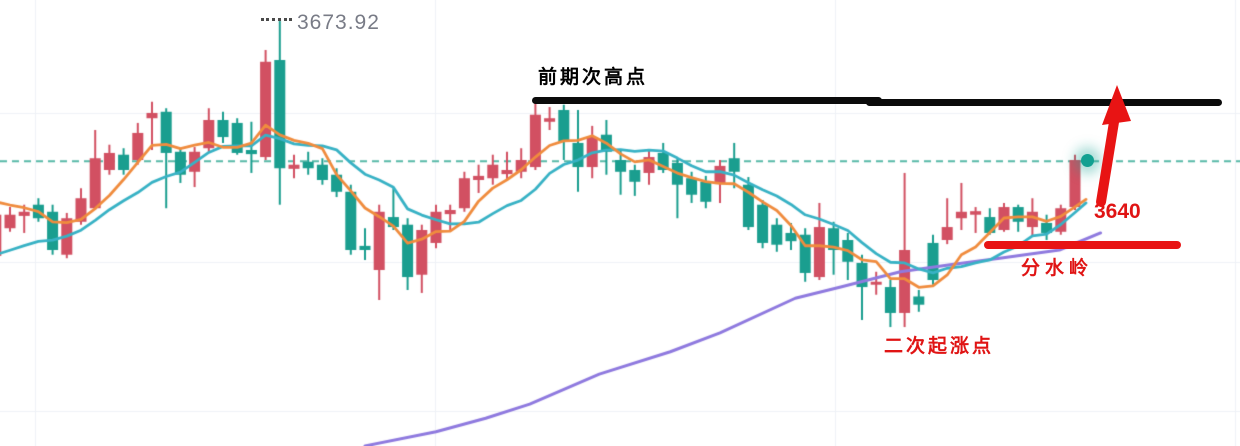 This screenshot has height=446, width=1240. I want to click on peak-connector-dots, so click(276, 19).